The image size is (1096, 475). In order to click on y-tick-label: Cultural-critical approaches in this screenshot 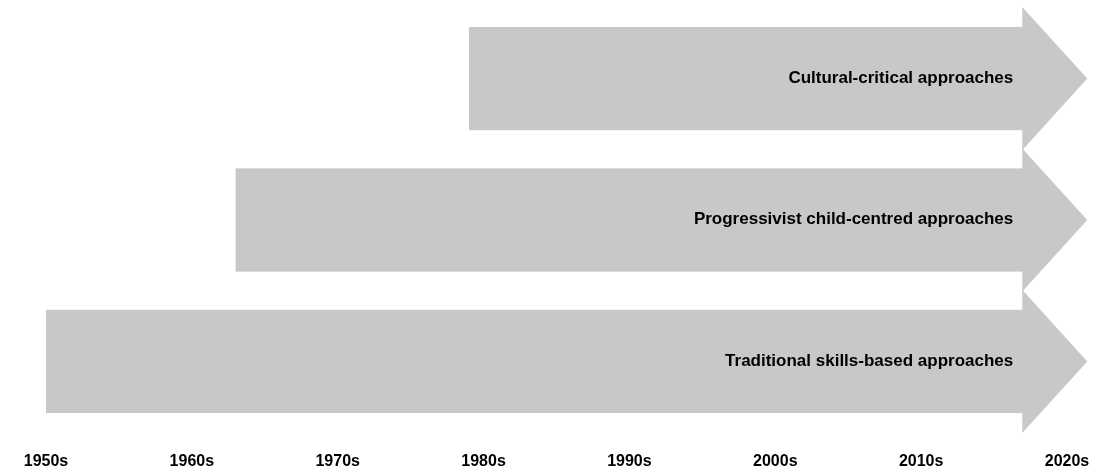, I will do `click(901, 78)`.